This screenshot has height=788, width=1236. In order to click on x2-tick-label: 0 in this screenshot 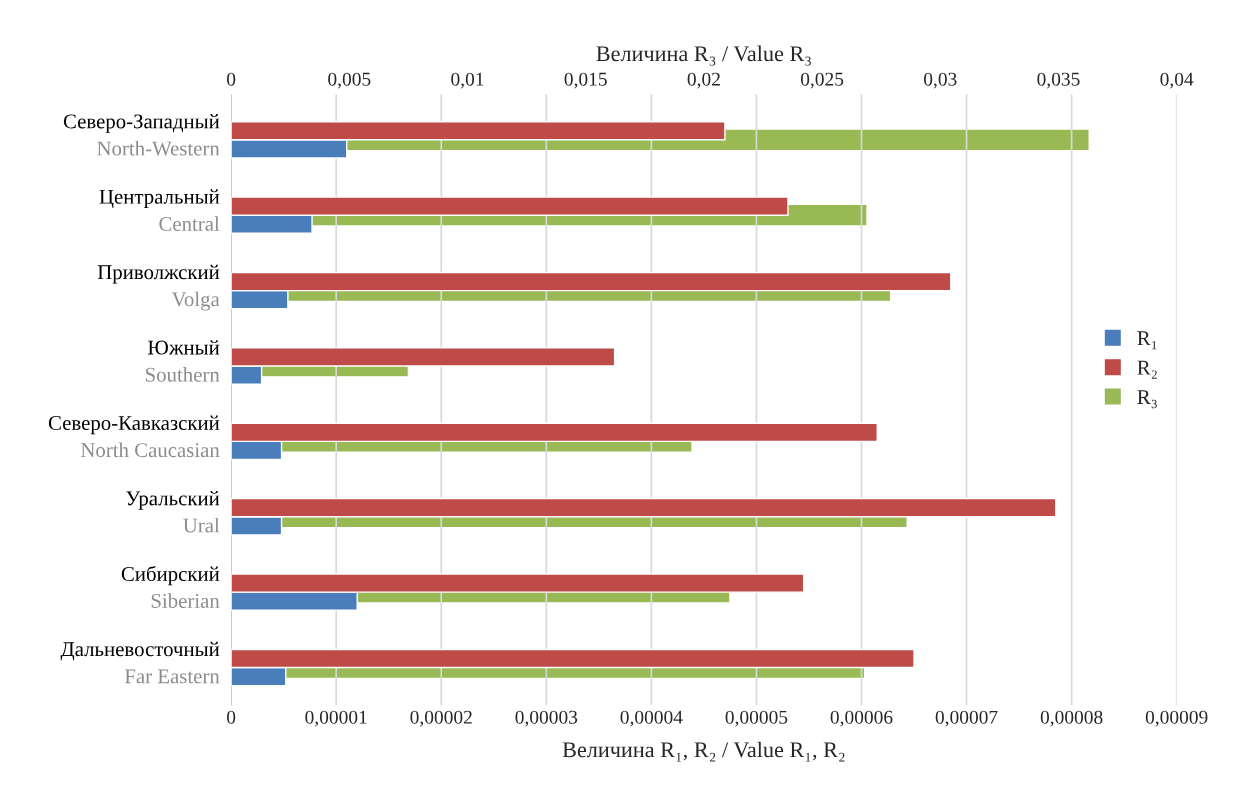, I will do `click(231, 79)`.